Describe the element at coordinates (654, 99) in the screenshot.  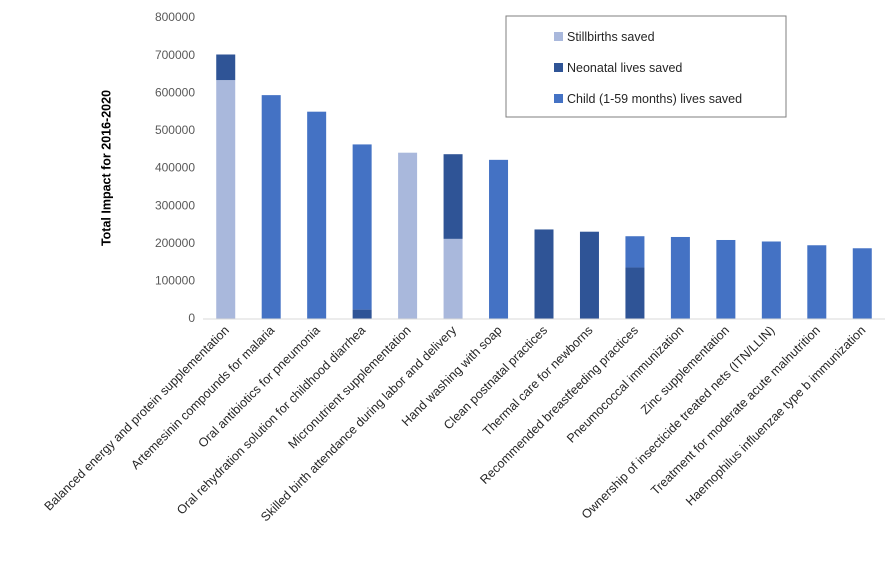
I see `legend-label-child: Child (1-59 months) lives saved` at that location.